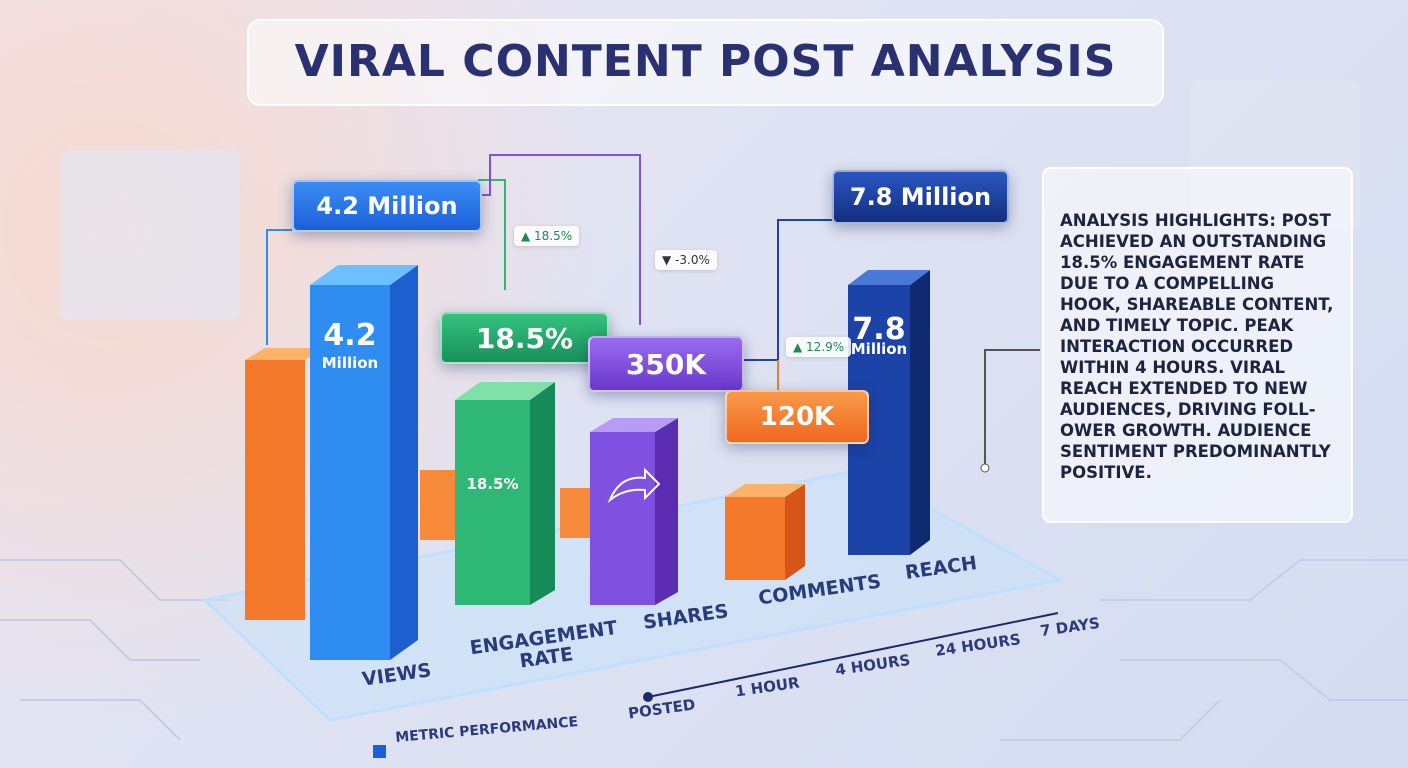 The width and height of the screenshot is (1408, 768). What do you see at coordinates (648, 697) in the screenshot?
I see `timeline-dot` at bounding box center [648, 697].